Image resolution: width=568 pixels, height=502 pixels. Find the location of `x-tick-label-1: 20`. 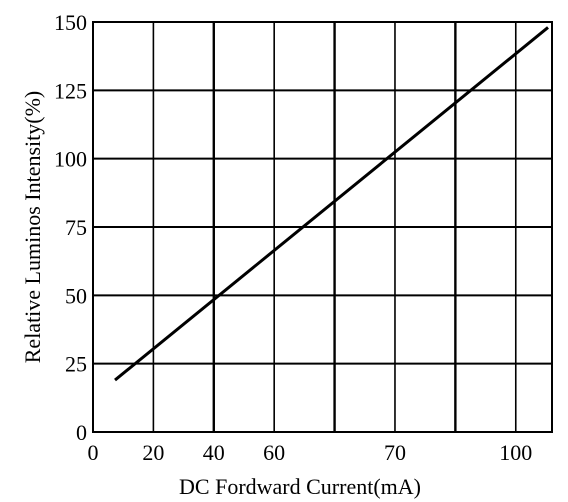

x-tick-label-1: 20 is located at coordinates (153, 452).